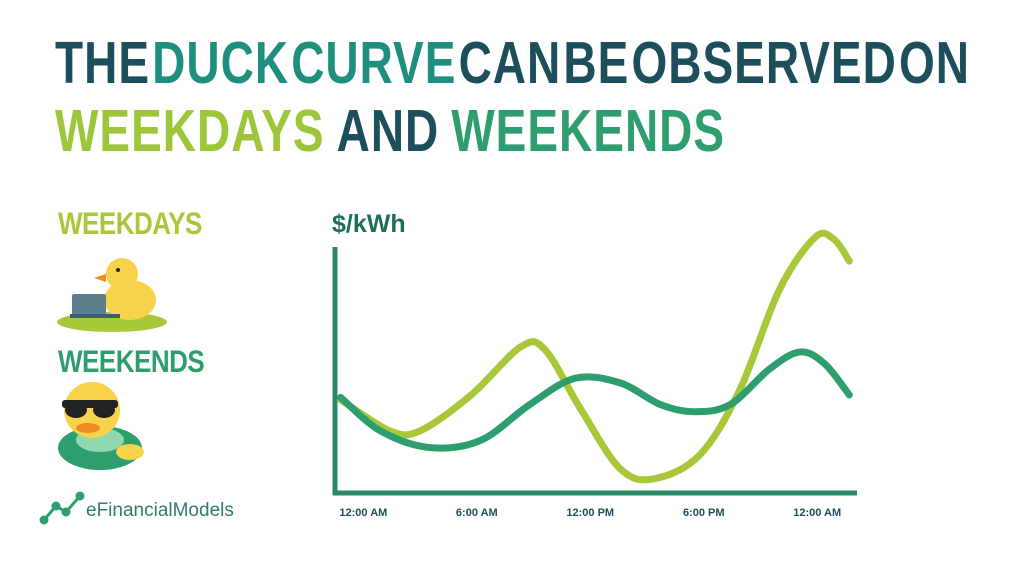 The width and height of the screenshot is (1024, 576). I want to click on title-word: DUCK, so click(221, 62).